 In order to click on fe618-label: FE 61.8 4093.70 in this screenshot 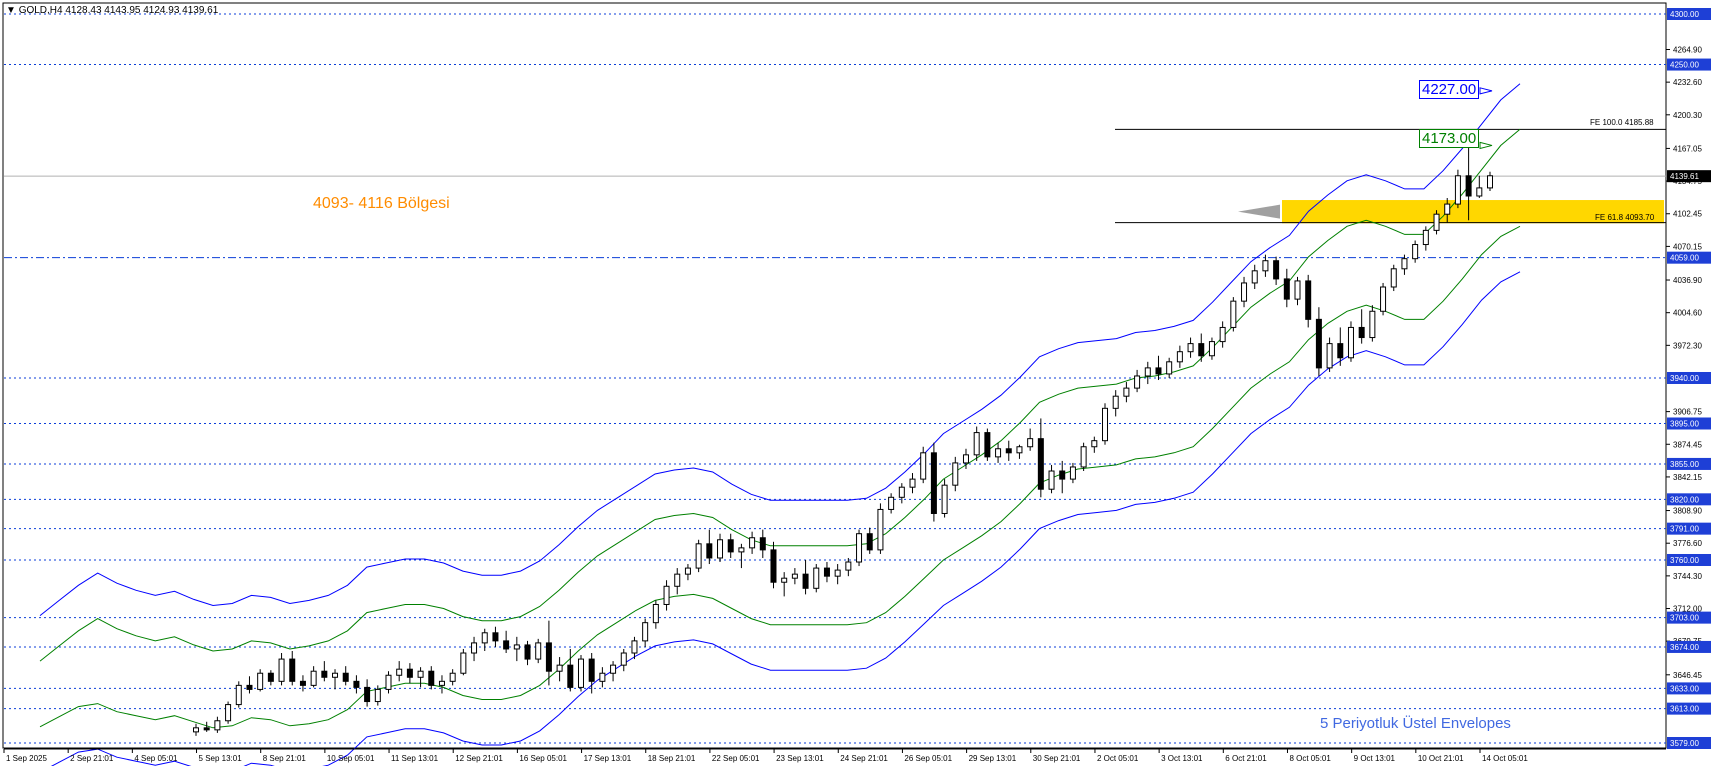, I will do `click(1625, 217)`.